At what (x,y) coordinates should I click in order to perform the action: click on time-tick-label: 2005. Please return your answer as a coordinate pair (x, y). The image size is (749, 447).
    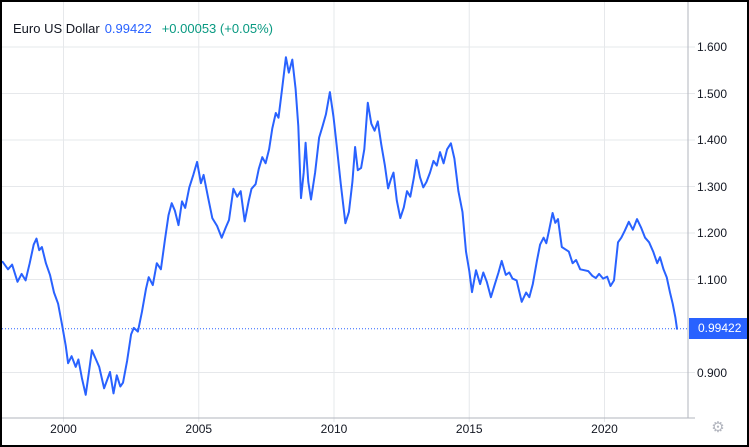
    Looking at the image, I should click on (199, 429).